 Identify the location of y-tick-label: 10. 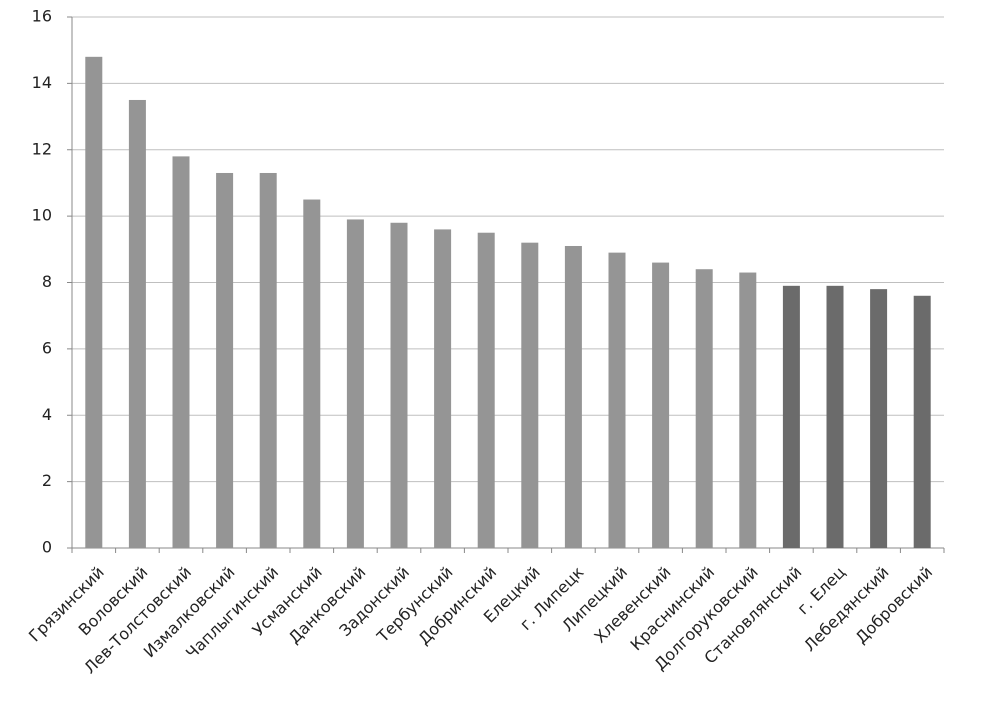
(42, 215).